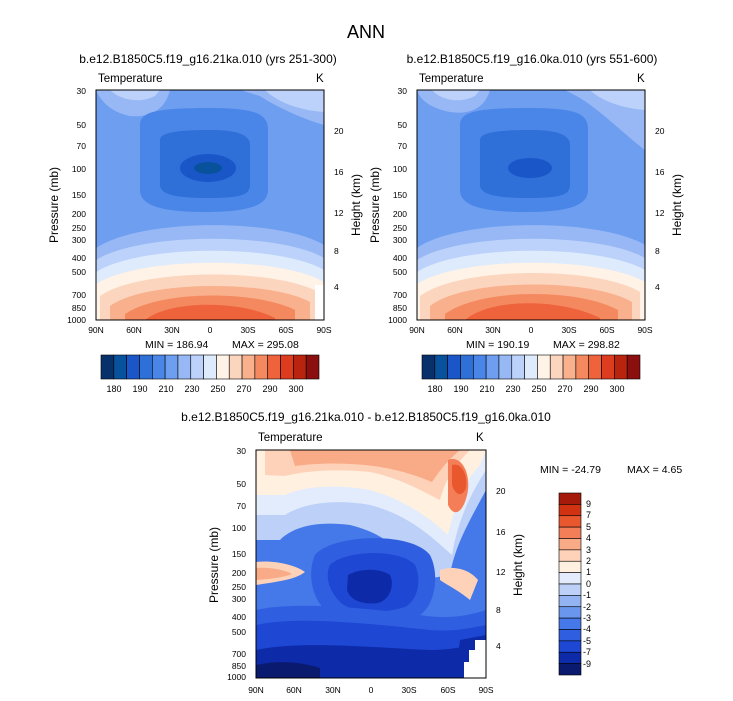 The image size is (733, 701). I want to click on panel-3-ytick-right: 16, so click(501, 532).